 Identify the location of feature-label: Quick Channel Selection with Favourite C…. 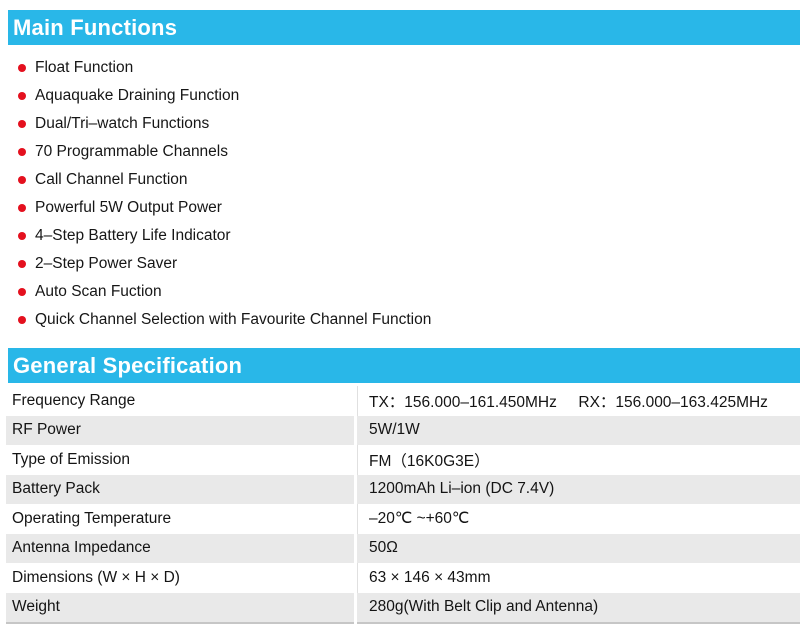
(233, 320).